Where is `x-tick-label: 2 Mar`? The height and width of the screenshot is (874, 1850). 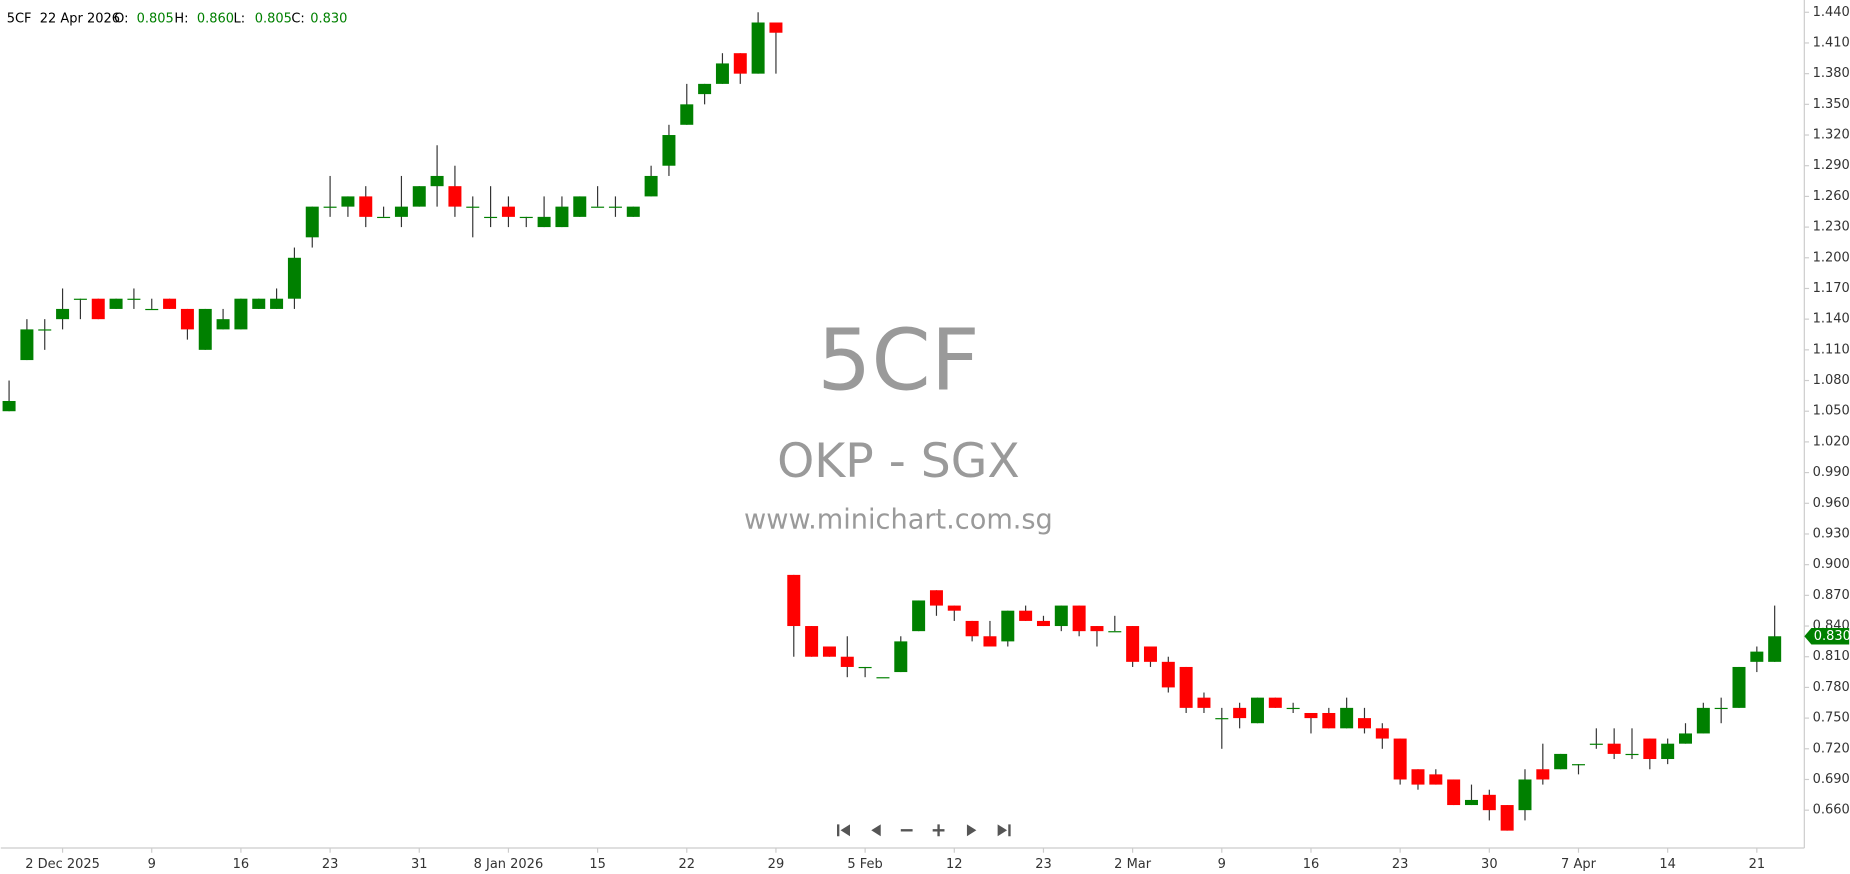
x-tick-label: 2 Mar is located at coordinates (1133, 864).